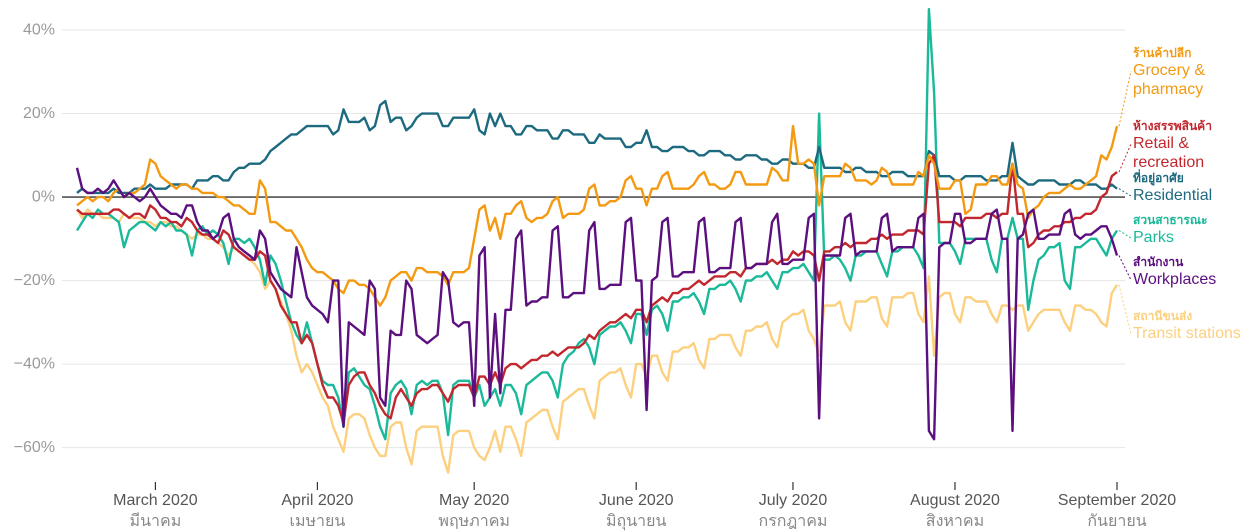 This screenshot has height=532, width=1250. Describe the element at coordinates (636, 500) in the screenshot. I see `x-tick-label: June 2020` at that location.